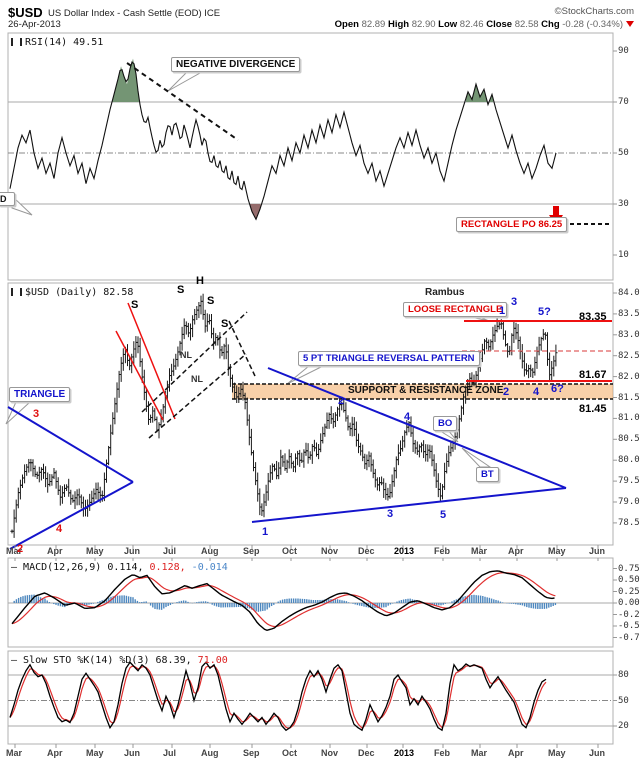  What do you see at coordinates (445, 292) in the screenshot?
I see `rambus-label: Rambus` at bounding box center [445, 292].